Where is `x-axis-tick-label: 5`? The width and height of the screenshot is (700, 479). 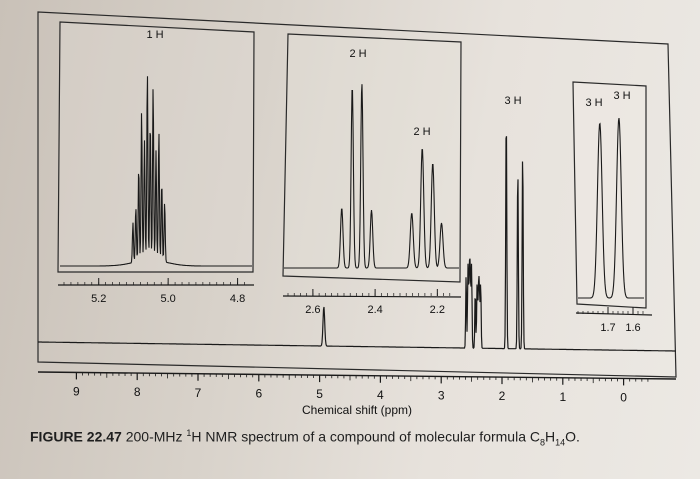 x-axis-tick-label: 5 is located at coordinates (319, 394).